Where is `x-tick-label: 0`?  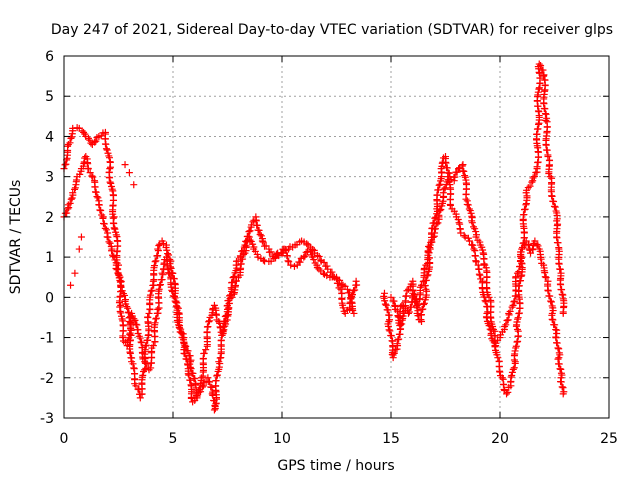 x-tick-label: 0 is located at coordinates (64, 439).